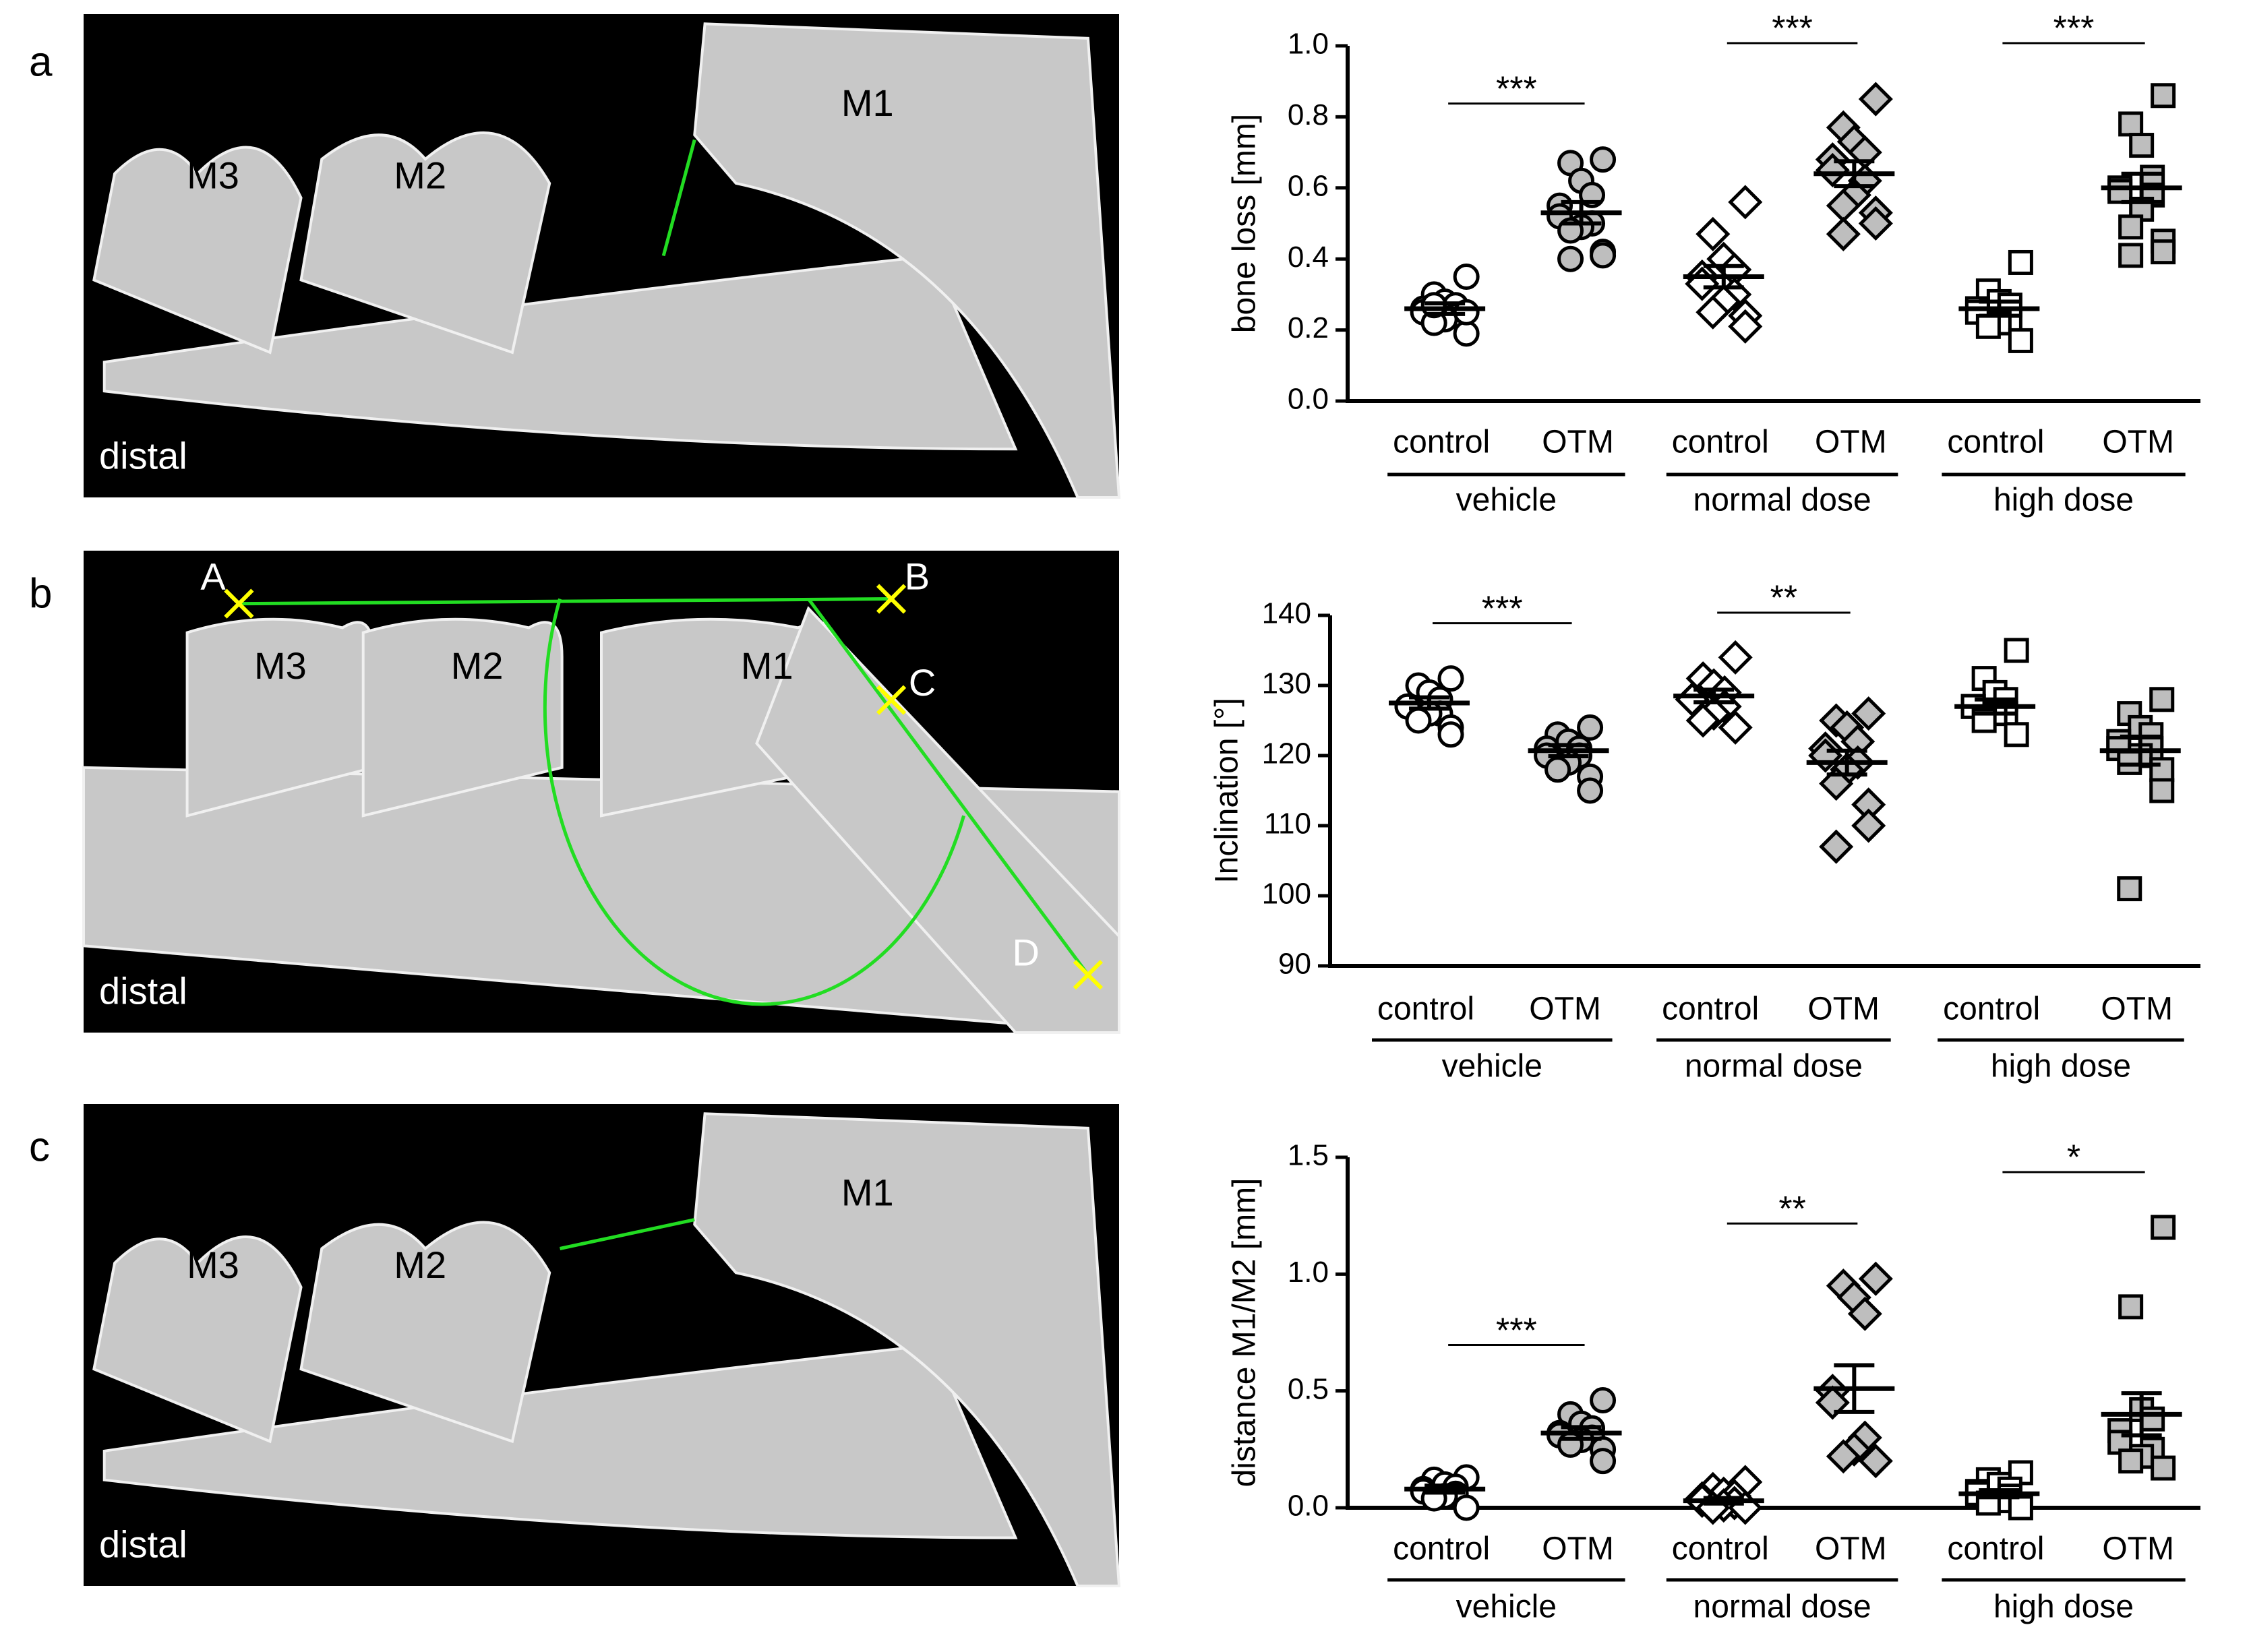  What do you see at coordinates (1287, 824) in the screenshot?
I see `y-tick-label: 110` at bounding box center [1287, 824].